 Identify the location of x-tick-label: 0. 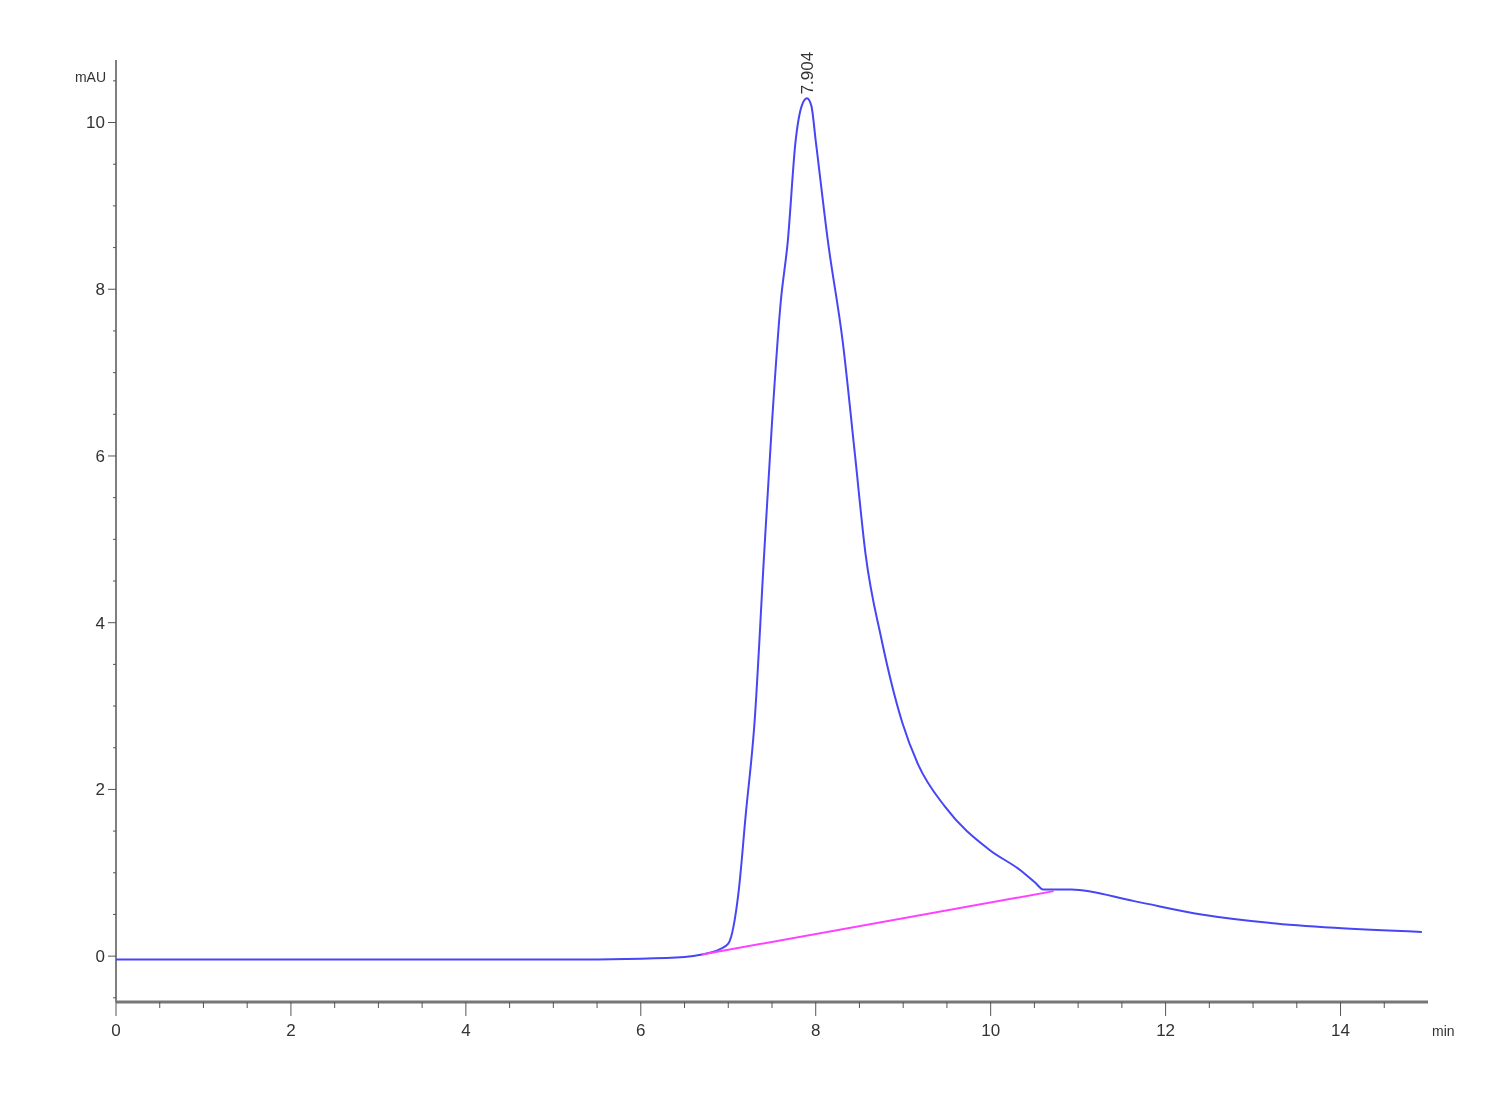
(116, 1030).